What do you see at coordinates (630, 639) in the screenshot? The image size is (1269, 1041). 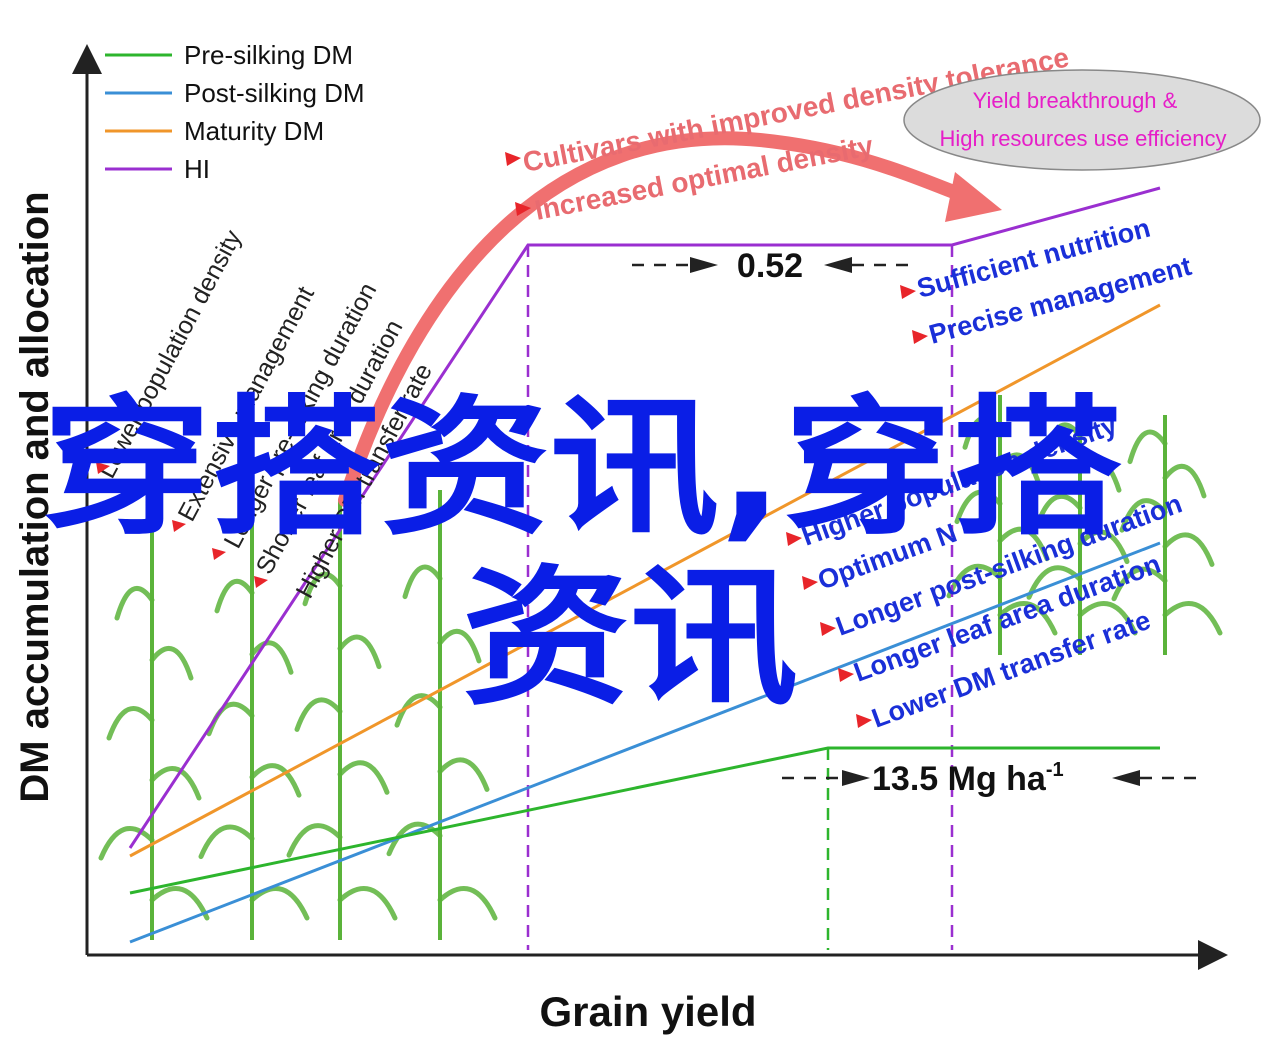 I see `watermark-line2: 资讯` at bounding box center [630, 639].